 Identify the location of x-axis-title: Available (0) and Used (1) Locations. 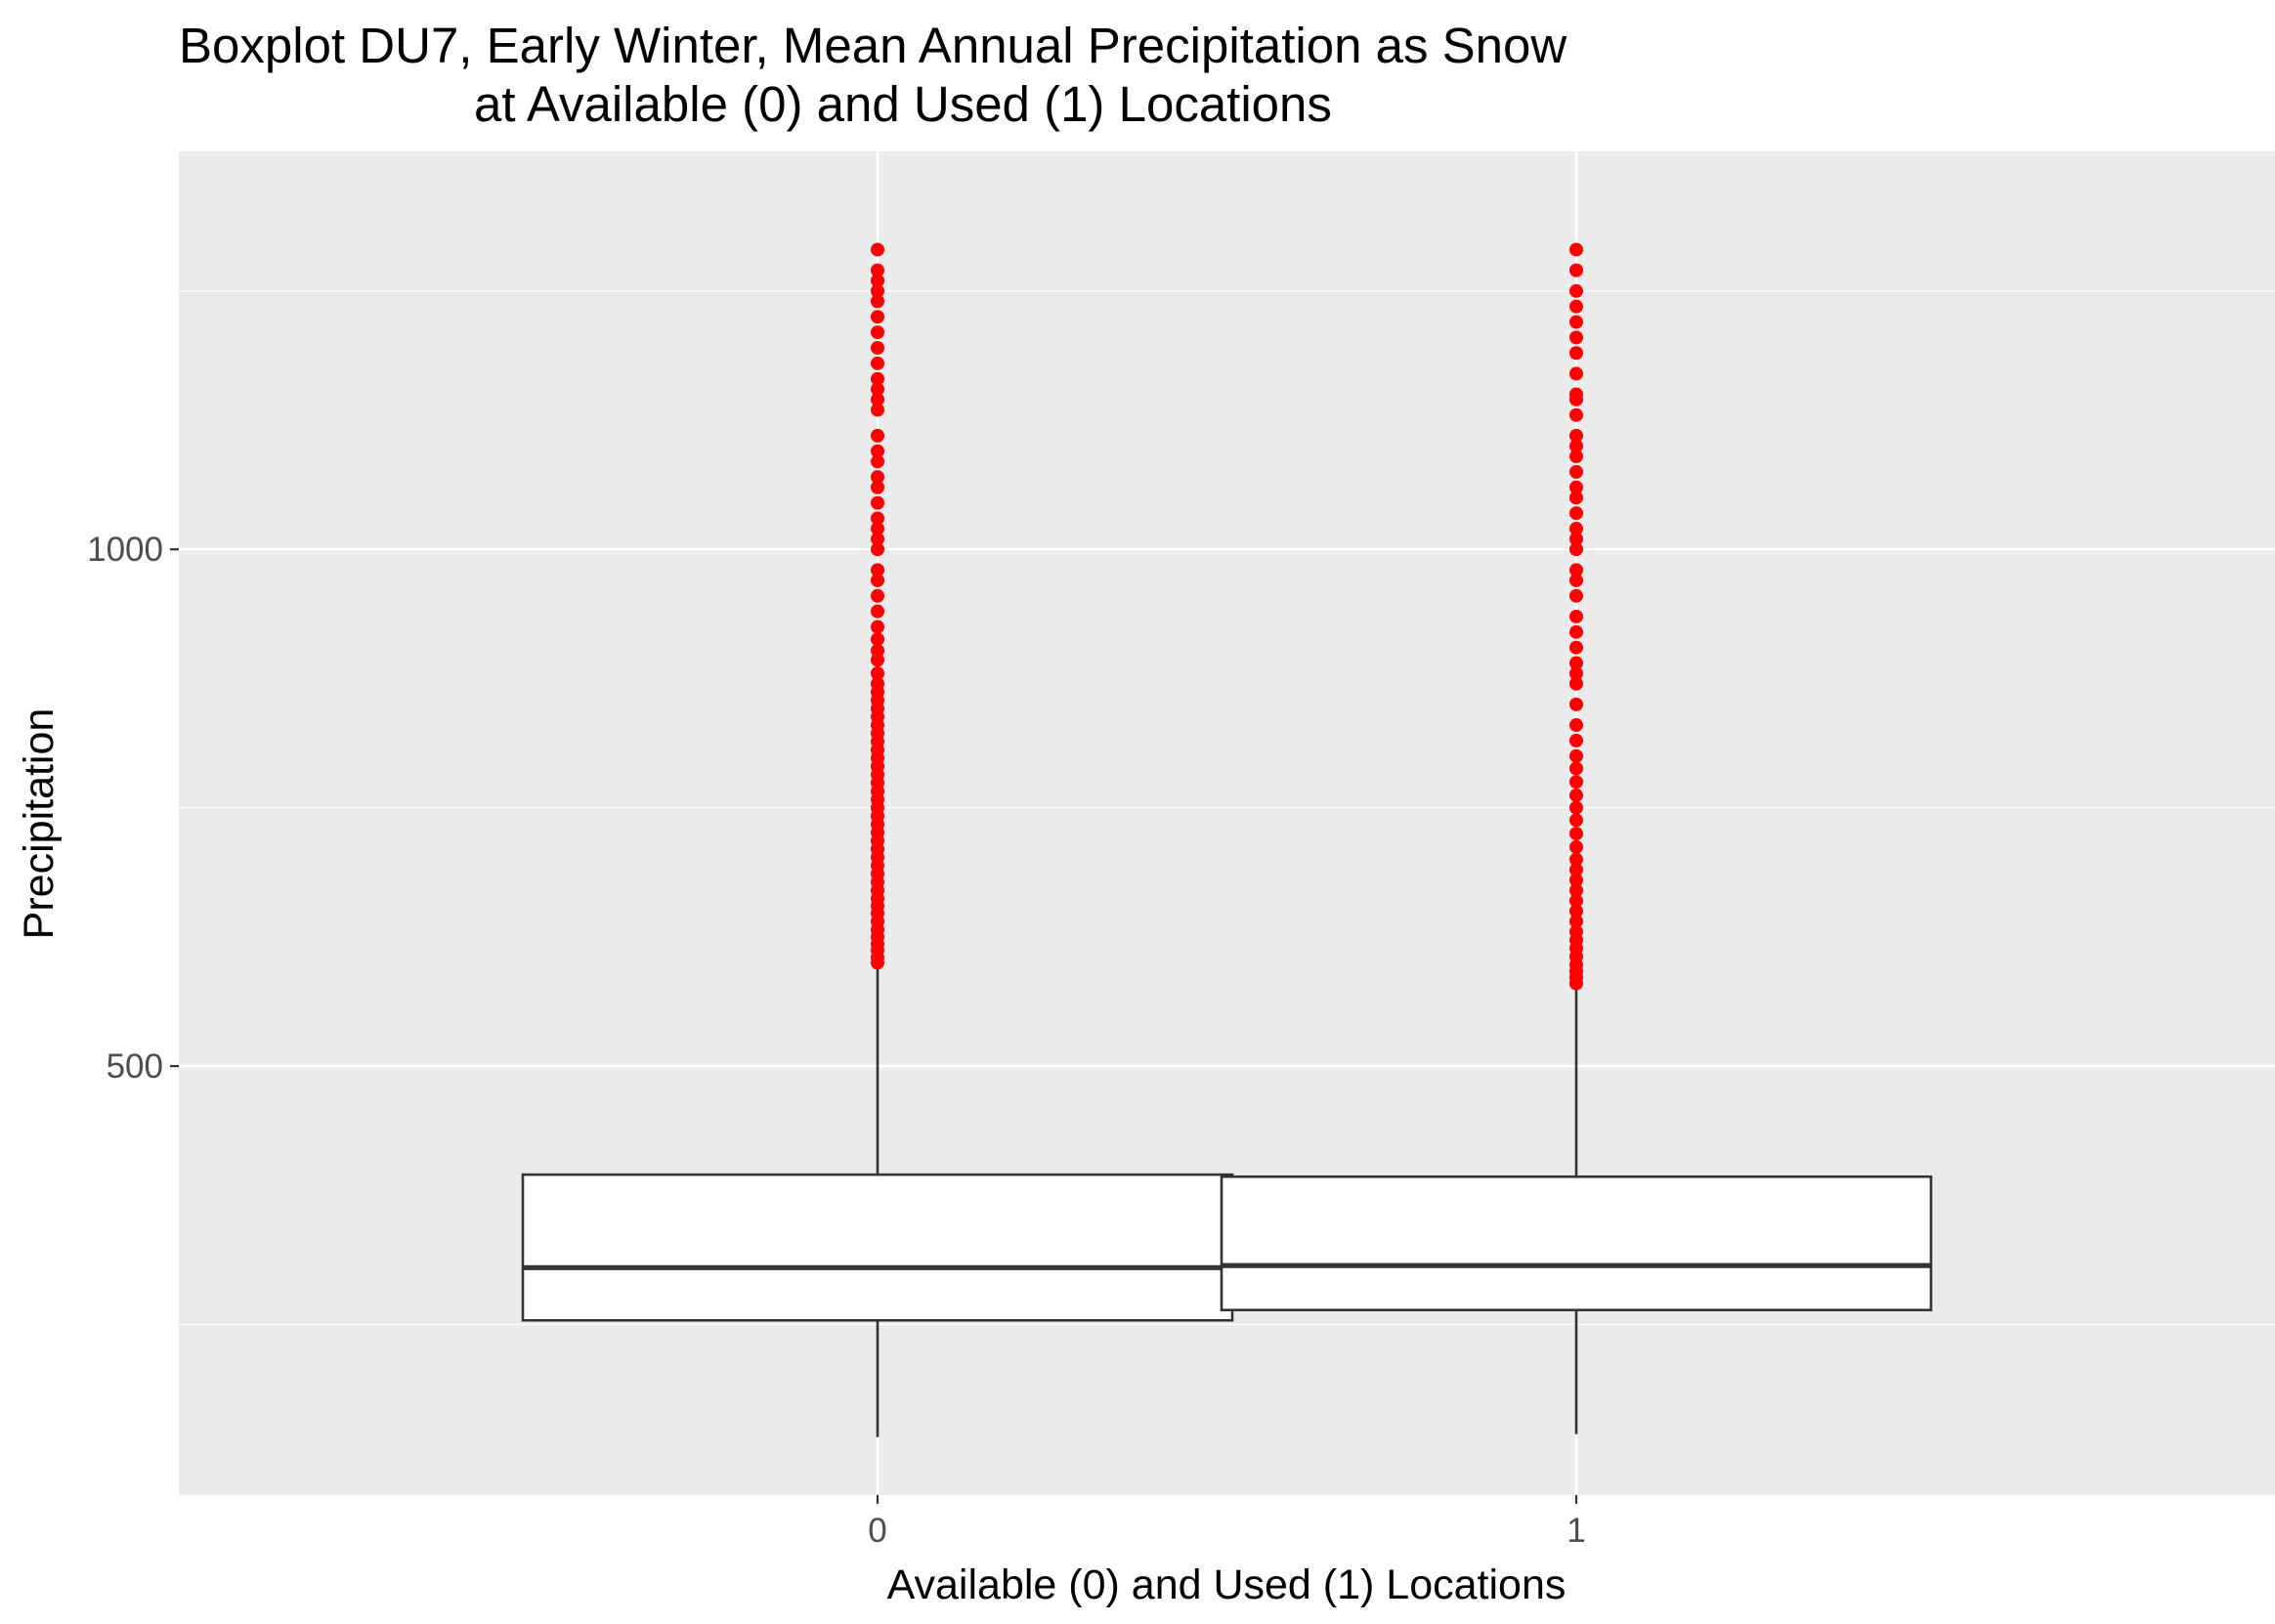
(1227, 1585).